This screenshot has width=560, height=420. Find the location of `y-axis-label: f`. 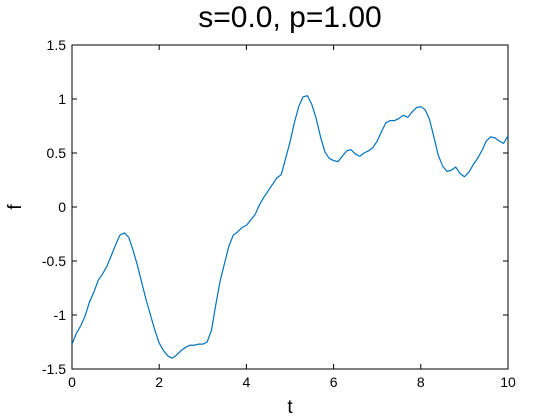

y-axis-label: f is located at coordinates (15, 207).